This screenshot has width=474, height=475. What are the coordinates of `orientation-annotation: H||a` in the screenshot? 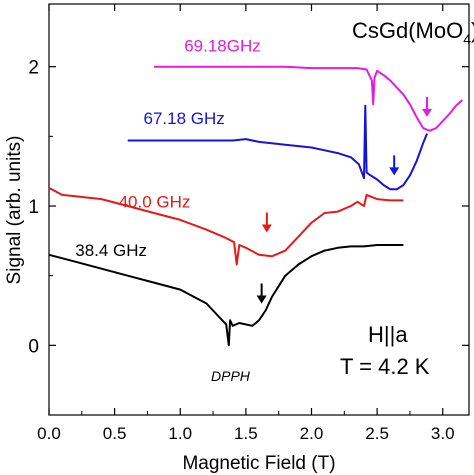 It's located at (388, 334).